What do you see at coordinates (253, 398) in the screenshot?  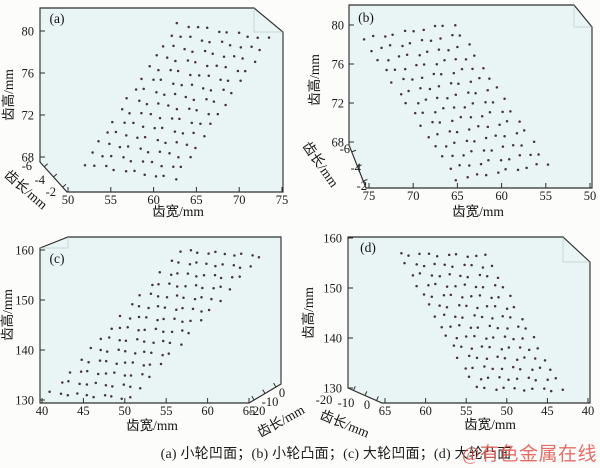 I see `z-tick` at bounding box center [253, 398].